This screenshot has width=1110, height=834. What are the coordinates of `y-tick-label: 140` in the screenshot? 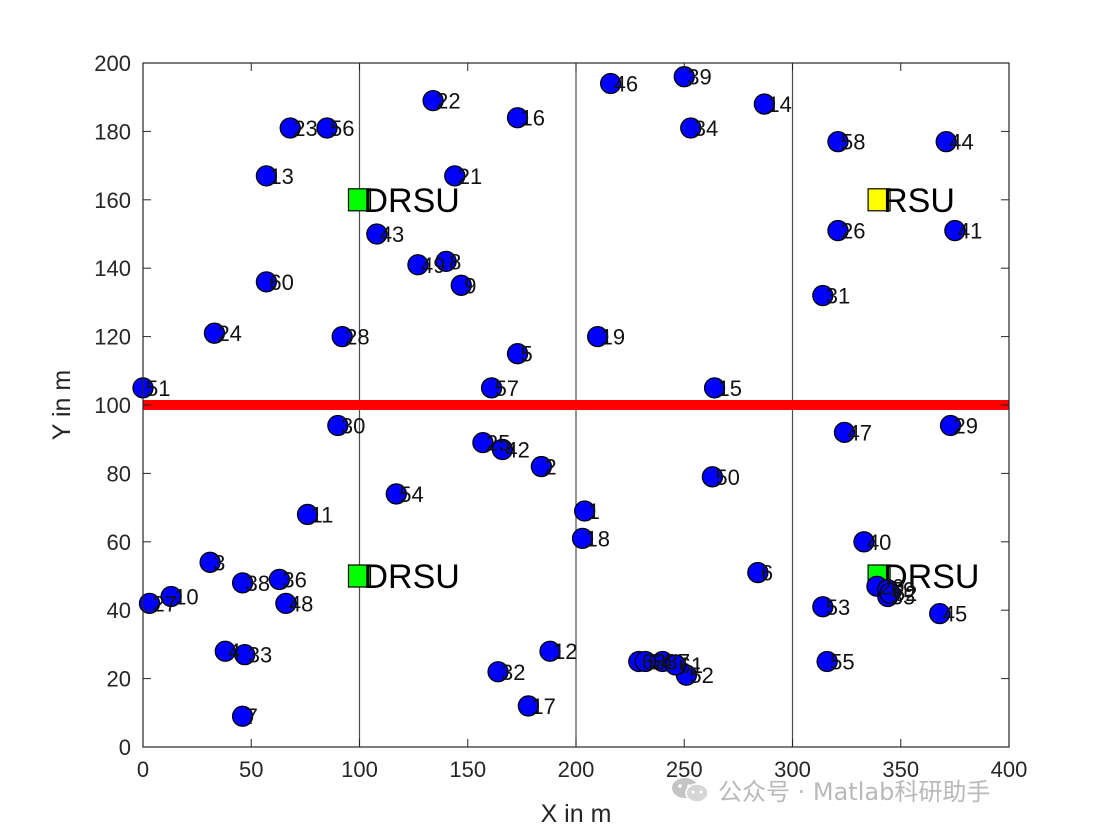 It's located at (112, 268).